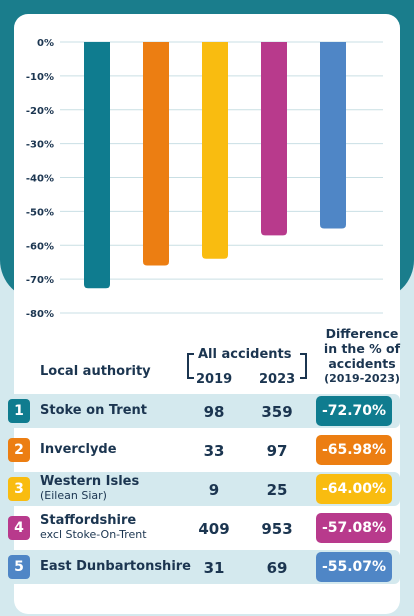  What do you see at coordinates (40, 179) in the screenshot?
I see `y-tick-label: -40%` at bounding box center [40, 179].